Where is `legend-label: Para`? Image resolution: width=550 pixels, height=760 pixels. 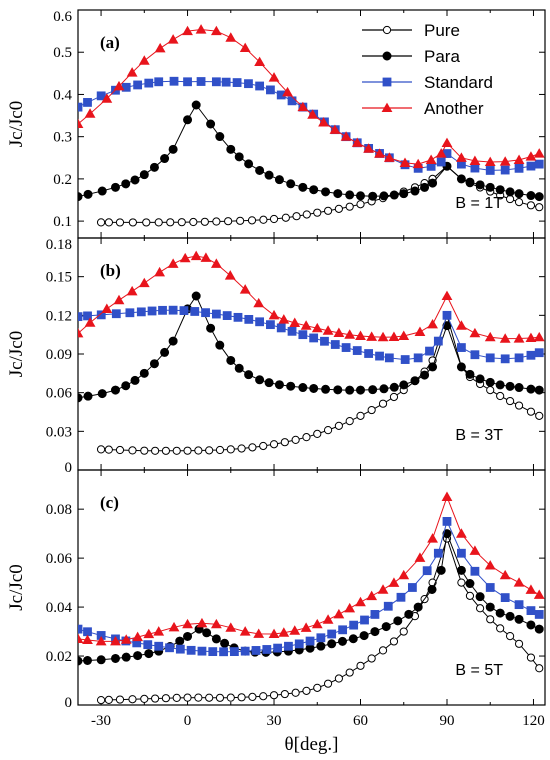 legend-label: Para is located at coordinates (442, 56).